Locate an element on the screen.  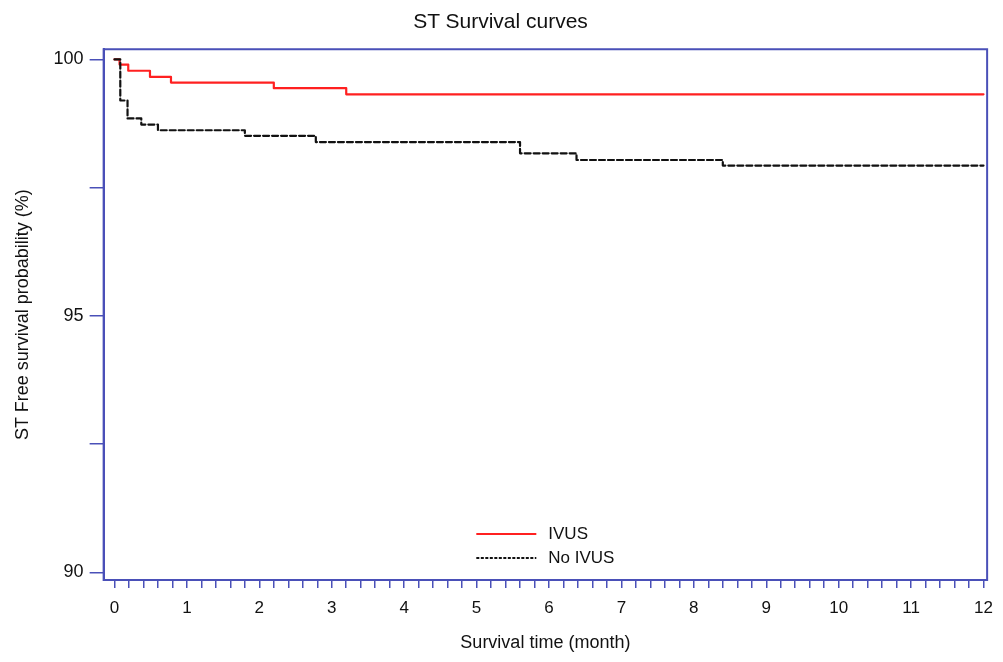
x-tick-label: 6 is located at coordinates (549, 607).